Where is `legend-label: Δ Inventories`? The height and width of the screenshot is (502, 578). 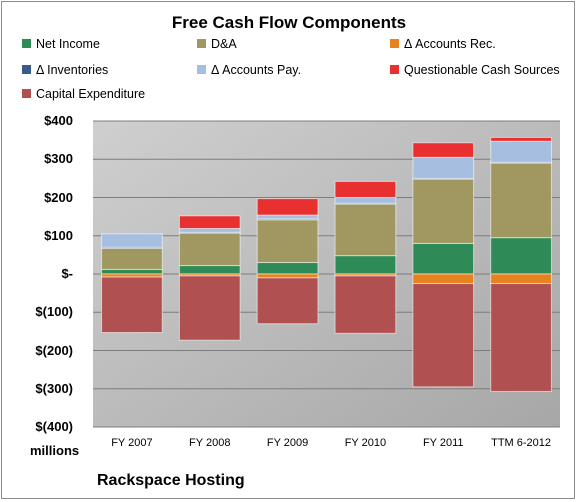 legend-label: Δ Inventories is located at coordinates (72, 70).